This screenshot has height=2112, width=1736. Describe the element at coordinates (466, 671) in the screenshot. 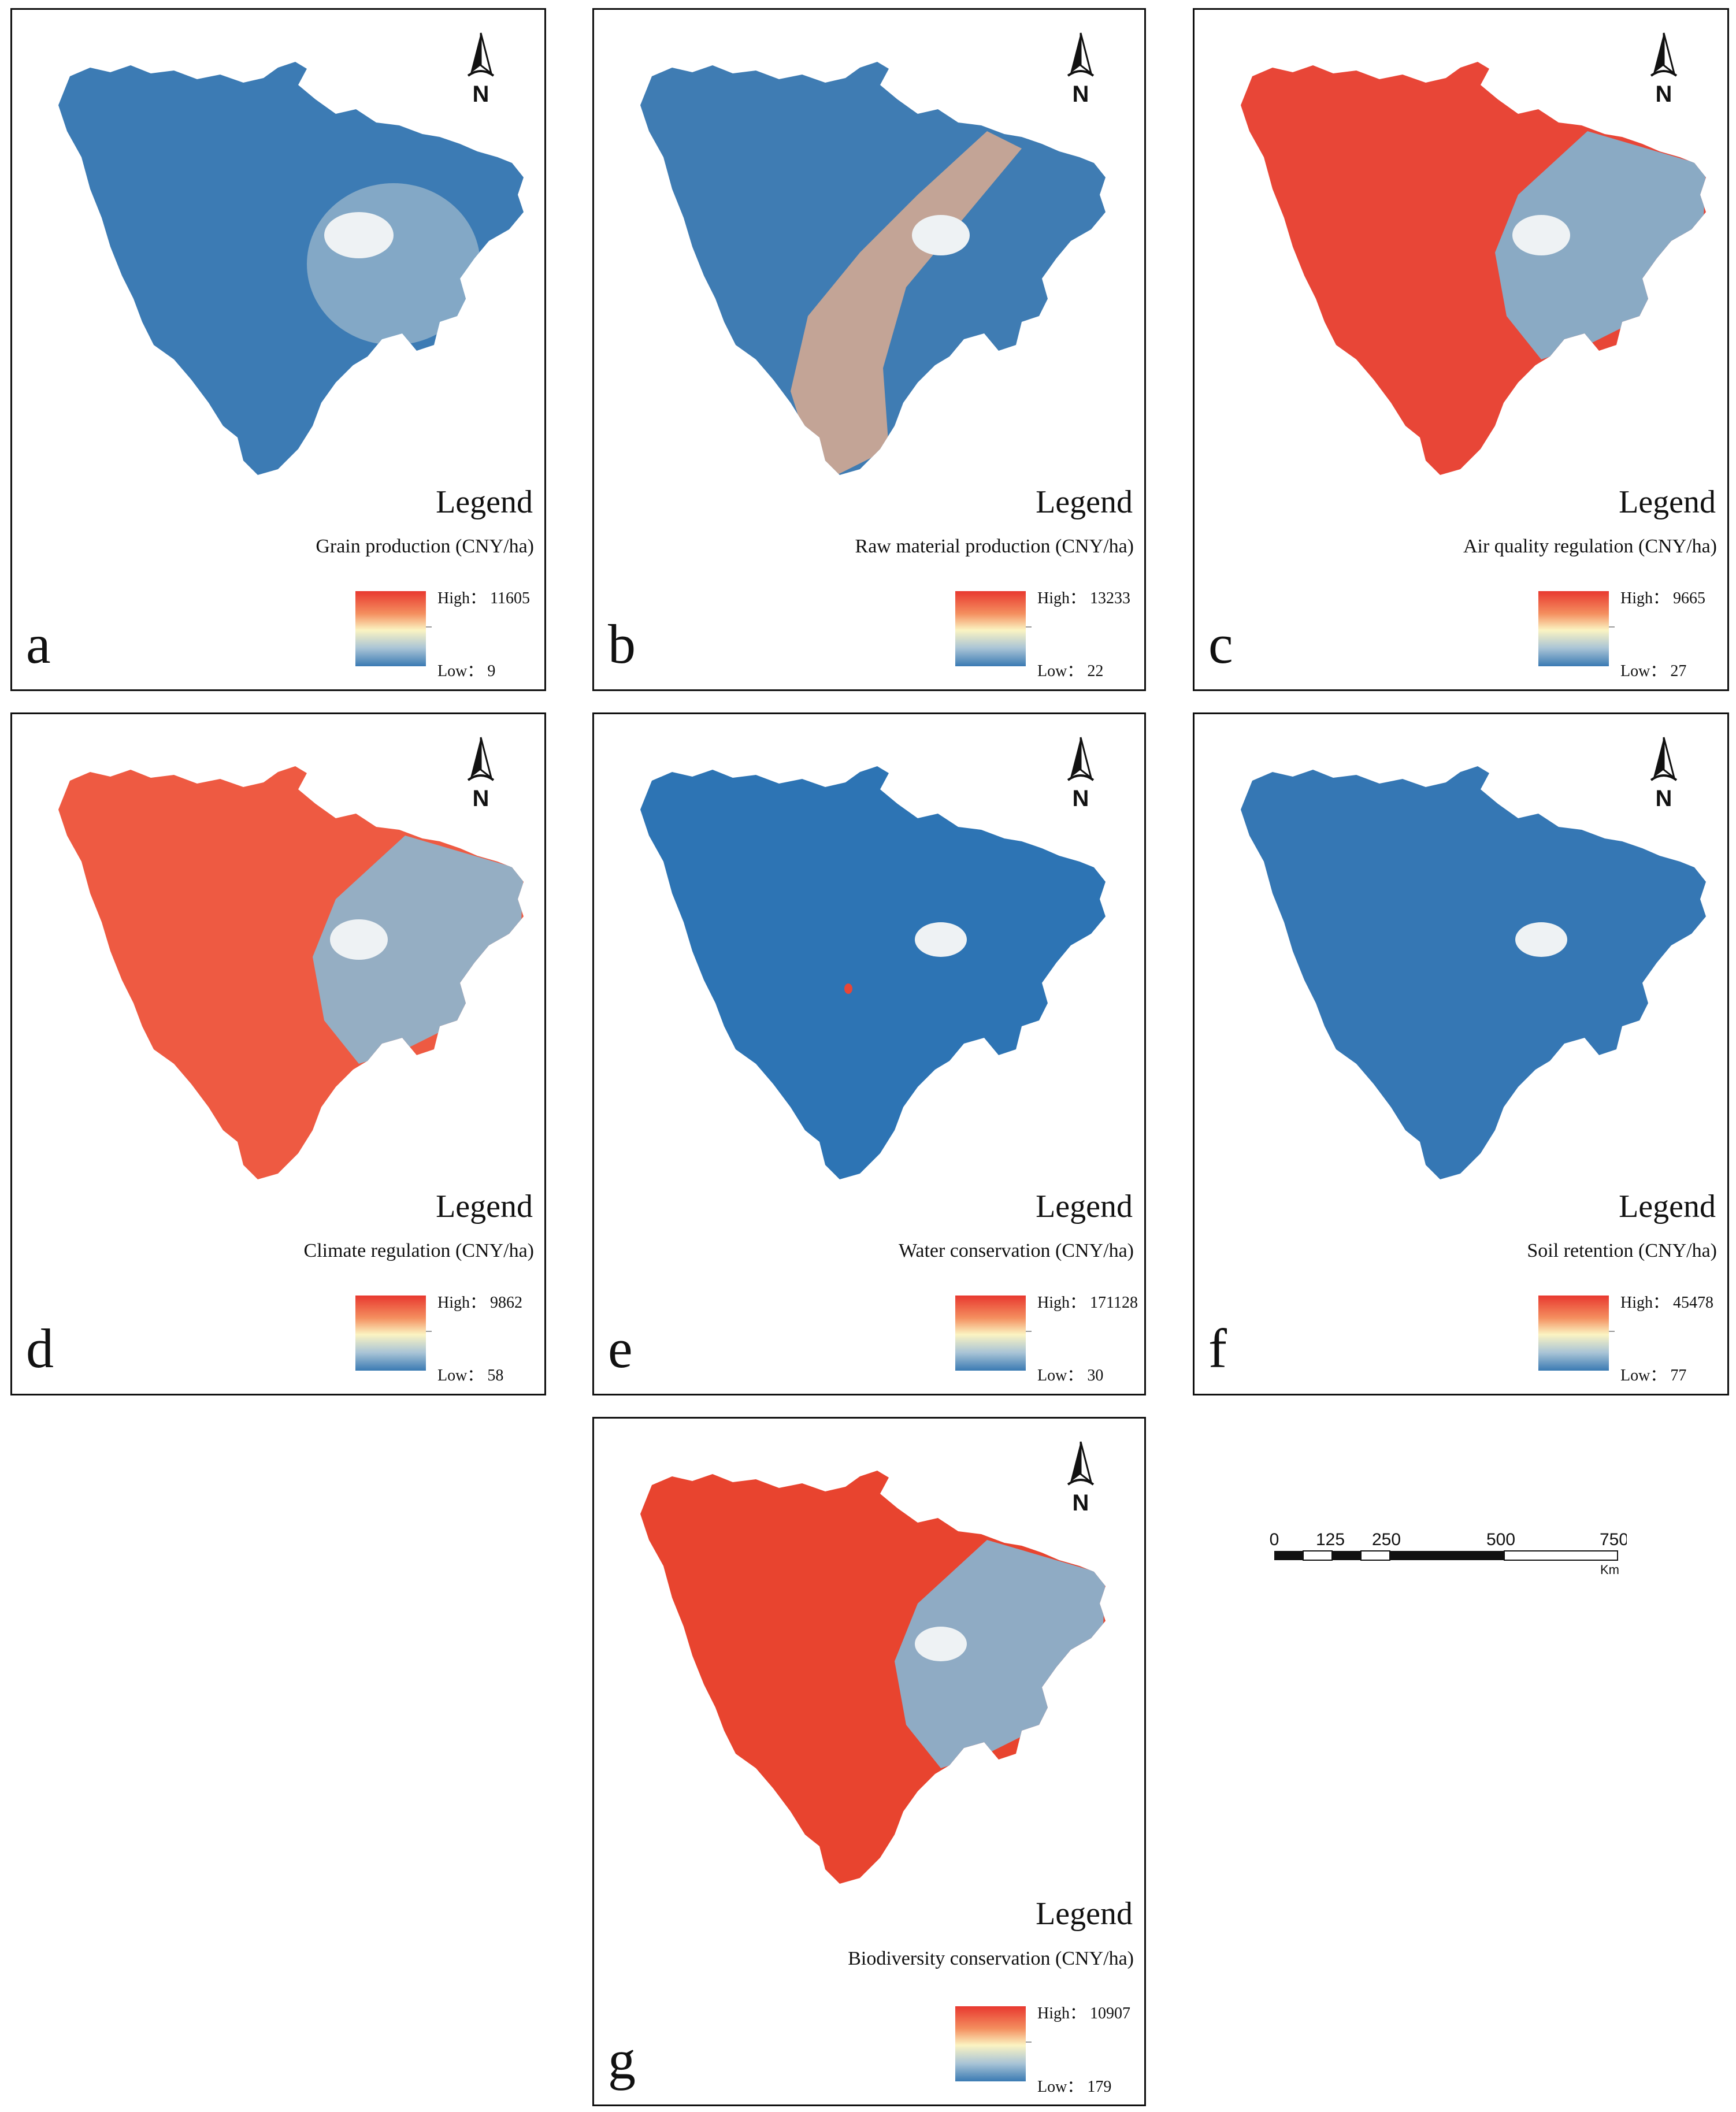

I see `legend-low: Low： 9` at that location.